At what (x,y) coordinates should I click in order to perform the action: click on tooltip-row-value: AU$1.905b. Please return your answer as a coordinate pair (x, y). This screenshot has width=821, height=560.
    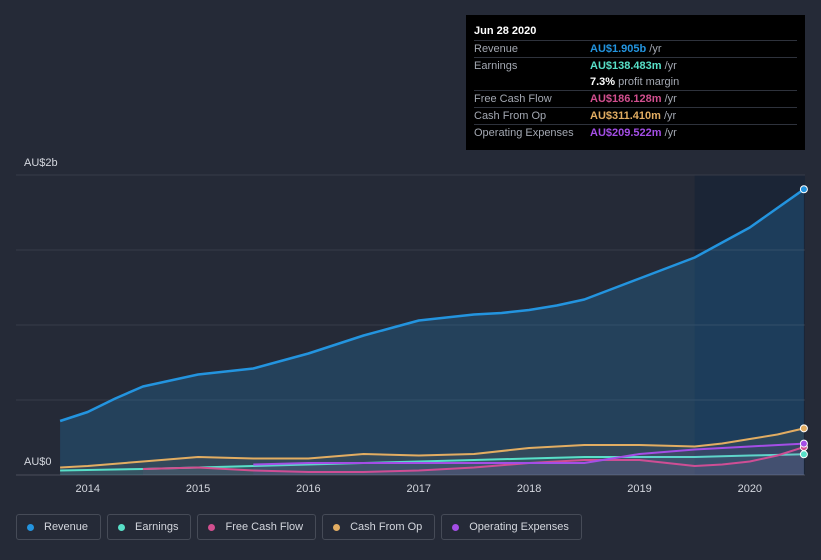
    Looking at the image, I should click on (618, 49).